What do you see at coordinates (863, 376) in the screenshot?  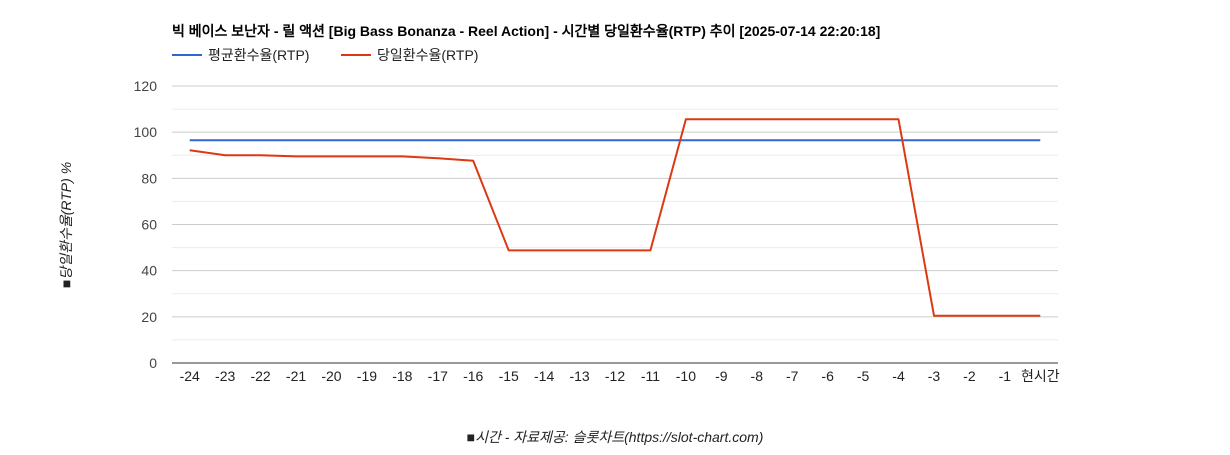 I see `x-tick-label: -5` at bounding box center [863, 376].